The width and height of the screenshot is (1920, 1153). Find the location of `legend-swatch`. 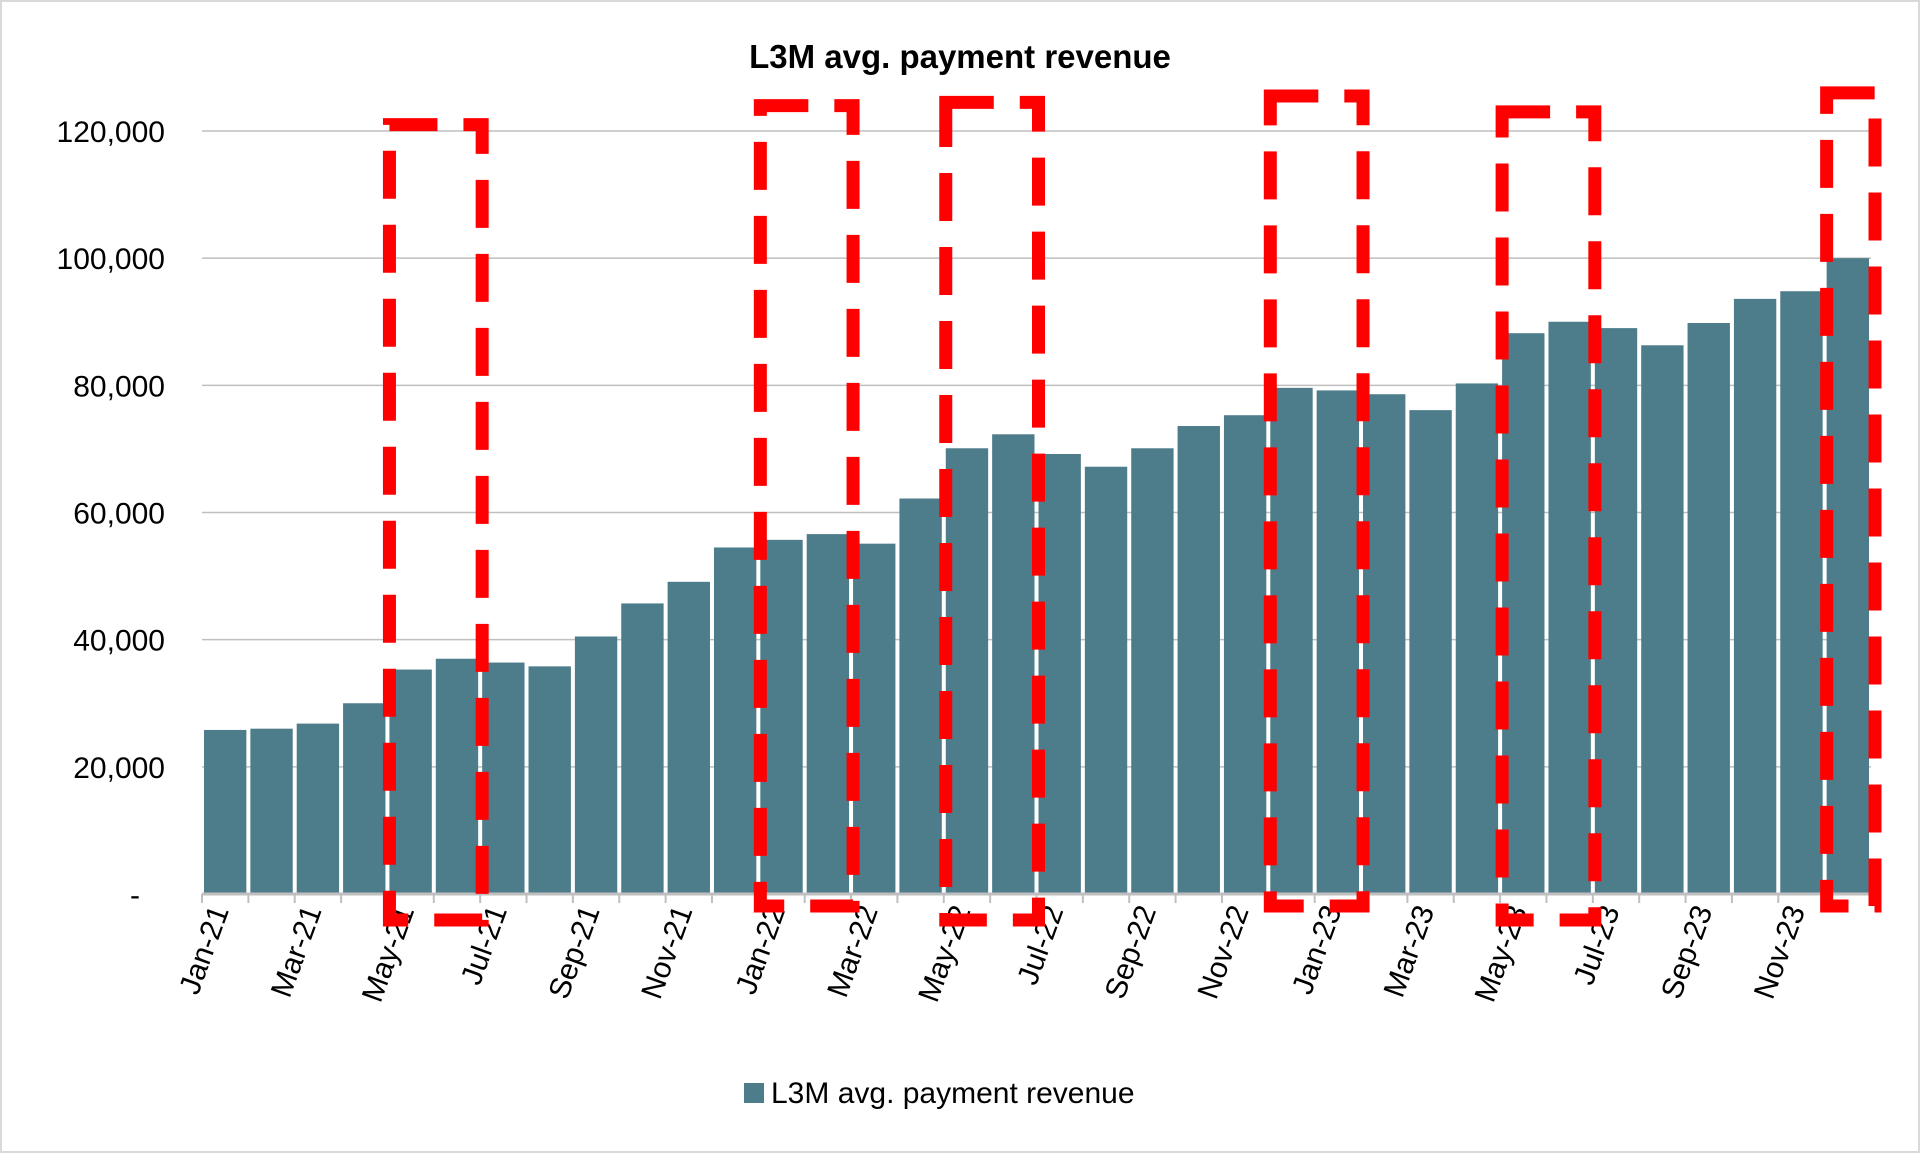

legend-swatch is located at coordinates (754, 1093).